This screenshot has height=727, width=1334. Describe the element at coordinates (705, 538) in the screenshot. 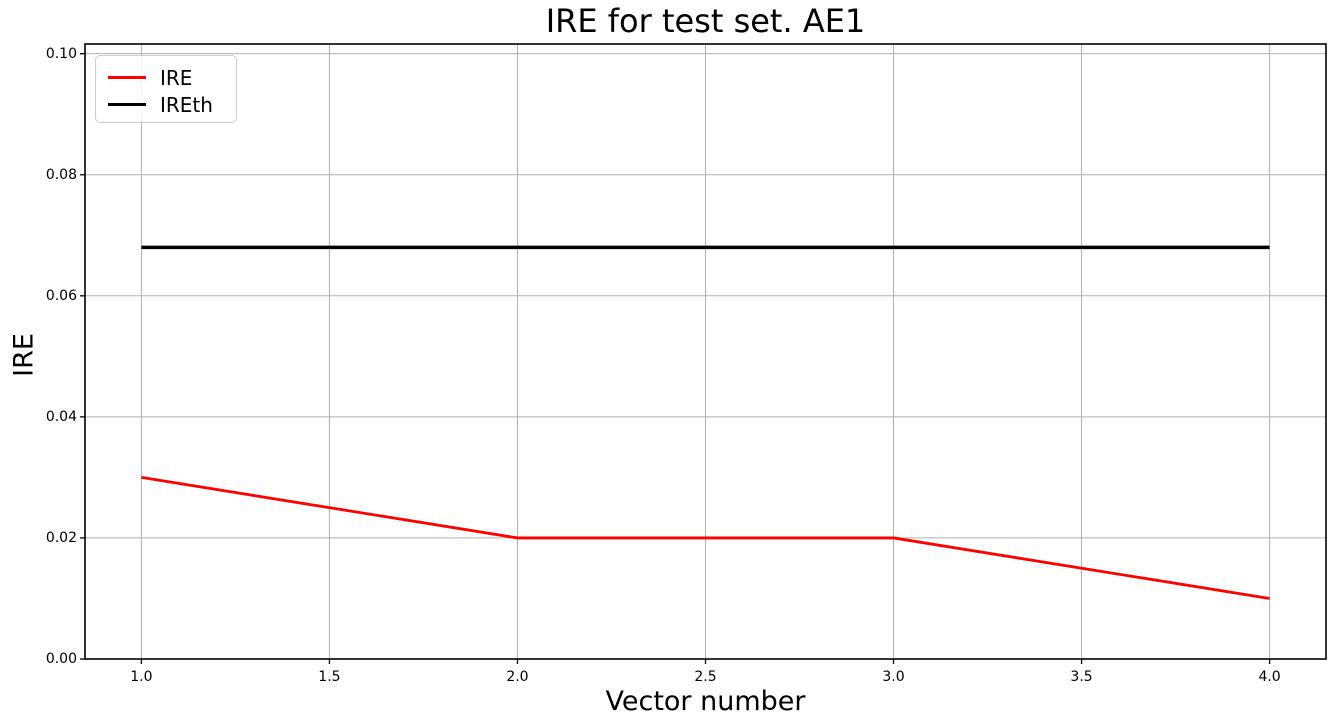

I see `series-line-ire` at that location.